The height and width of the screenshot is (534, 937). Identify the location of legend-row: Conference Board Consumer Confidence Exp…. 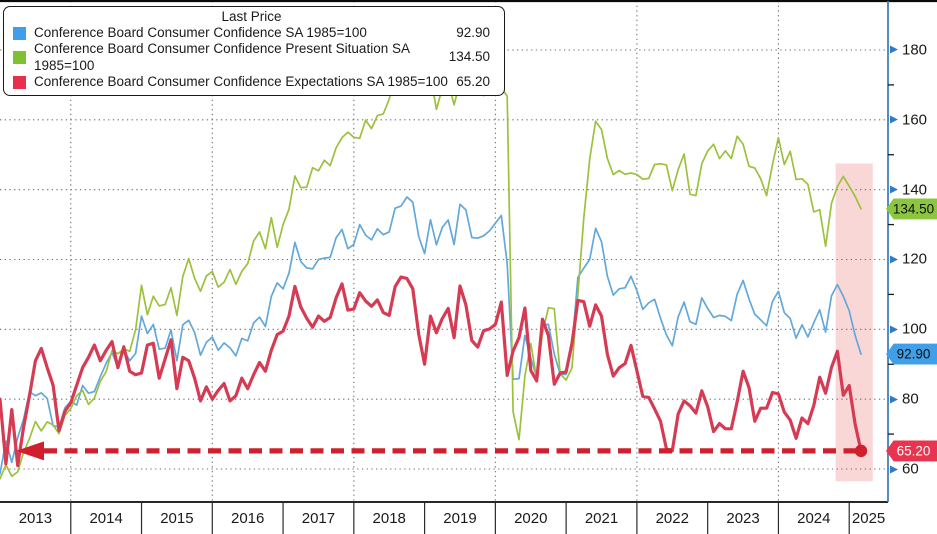
(251, 82).